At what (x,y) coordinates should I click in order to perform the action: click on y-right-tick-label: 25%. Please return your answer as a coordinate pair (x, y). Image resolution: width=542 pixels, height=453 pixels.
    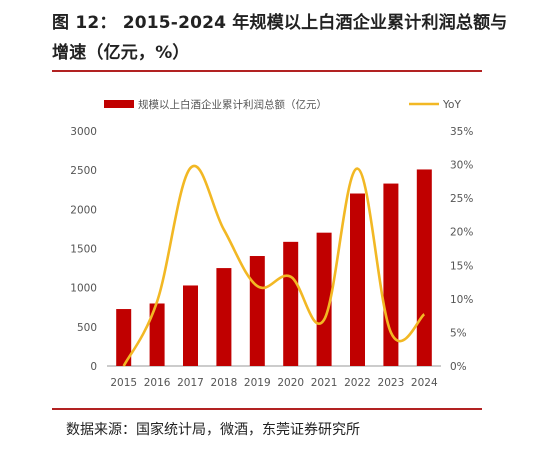
    Looking at the image, I should click on (461, 199).